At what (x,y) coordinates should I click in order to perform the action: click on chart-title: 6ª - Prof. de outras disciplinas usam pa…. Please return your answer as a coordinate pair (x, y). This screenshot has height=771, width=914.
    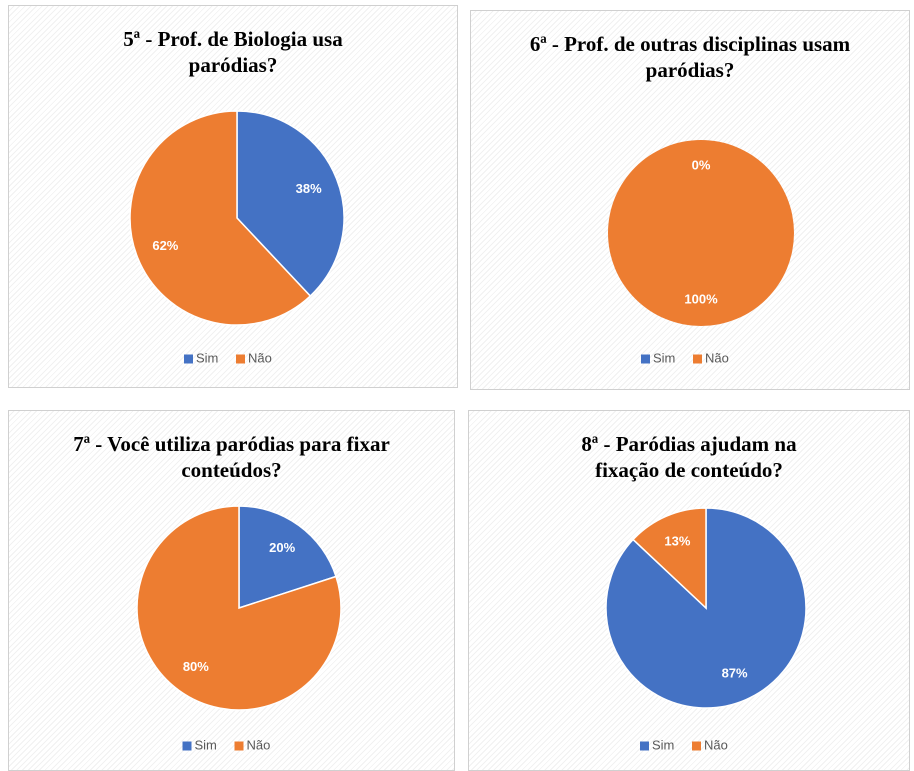
    Looking at the image, I should click on (690, 57).